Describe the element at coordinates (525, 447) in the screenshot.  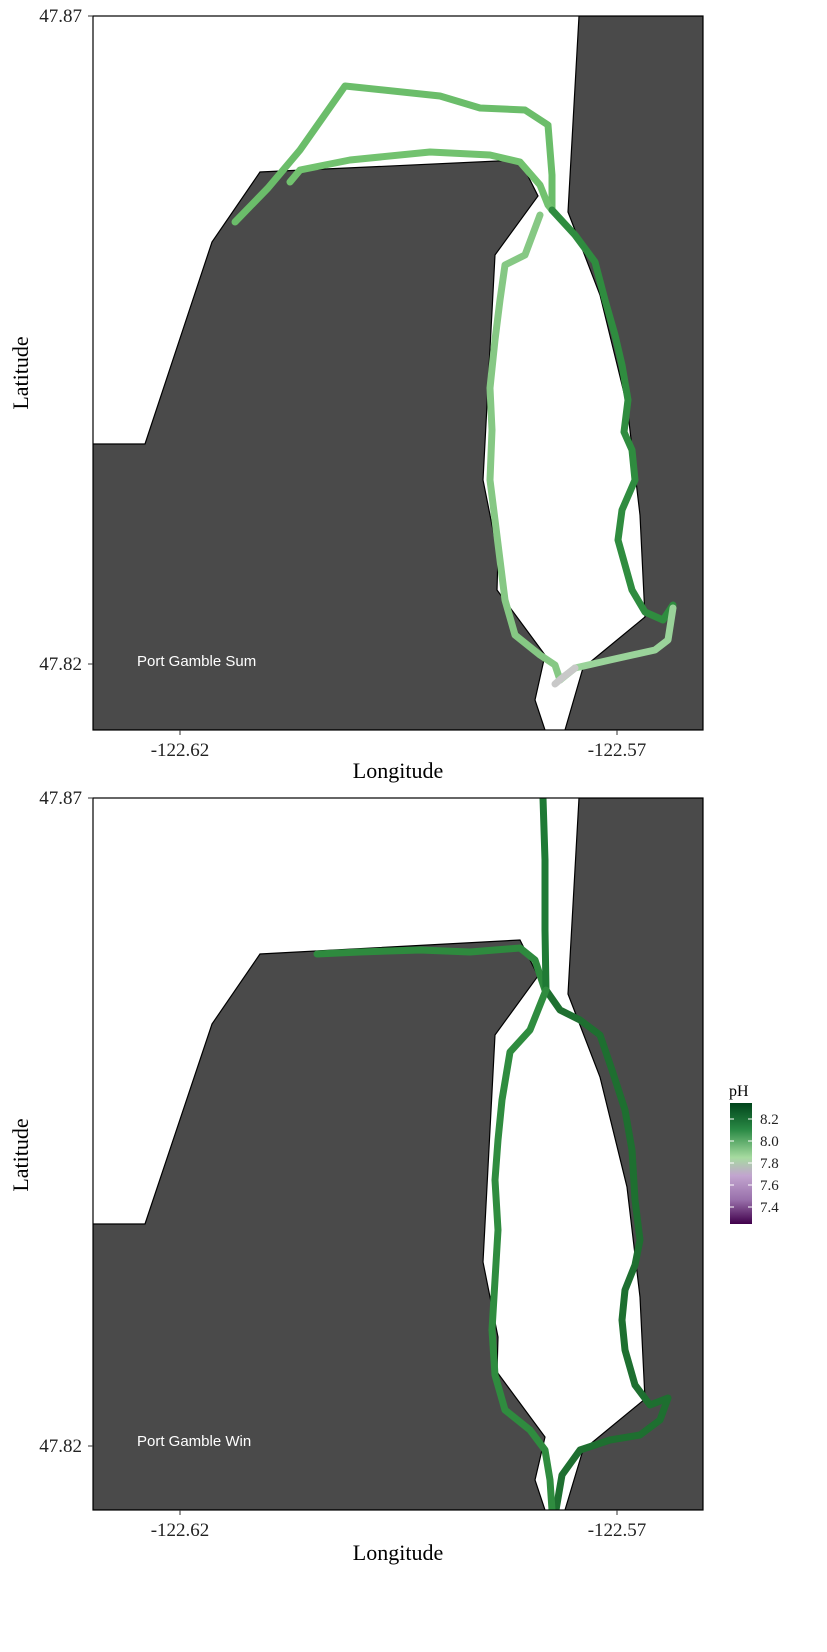
I see `track-summer-west` at that location.